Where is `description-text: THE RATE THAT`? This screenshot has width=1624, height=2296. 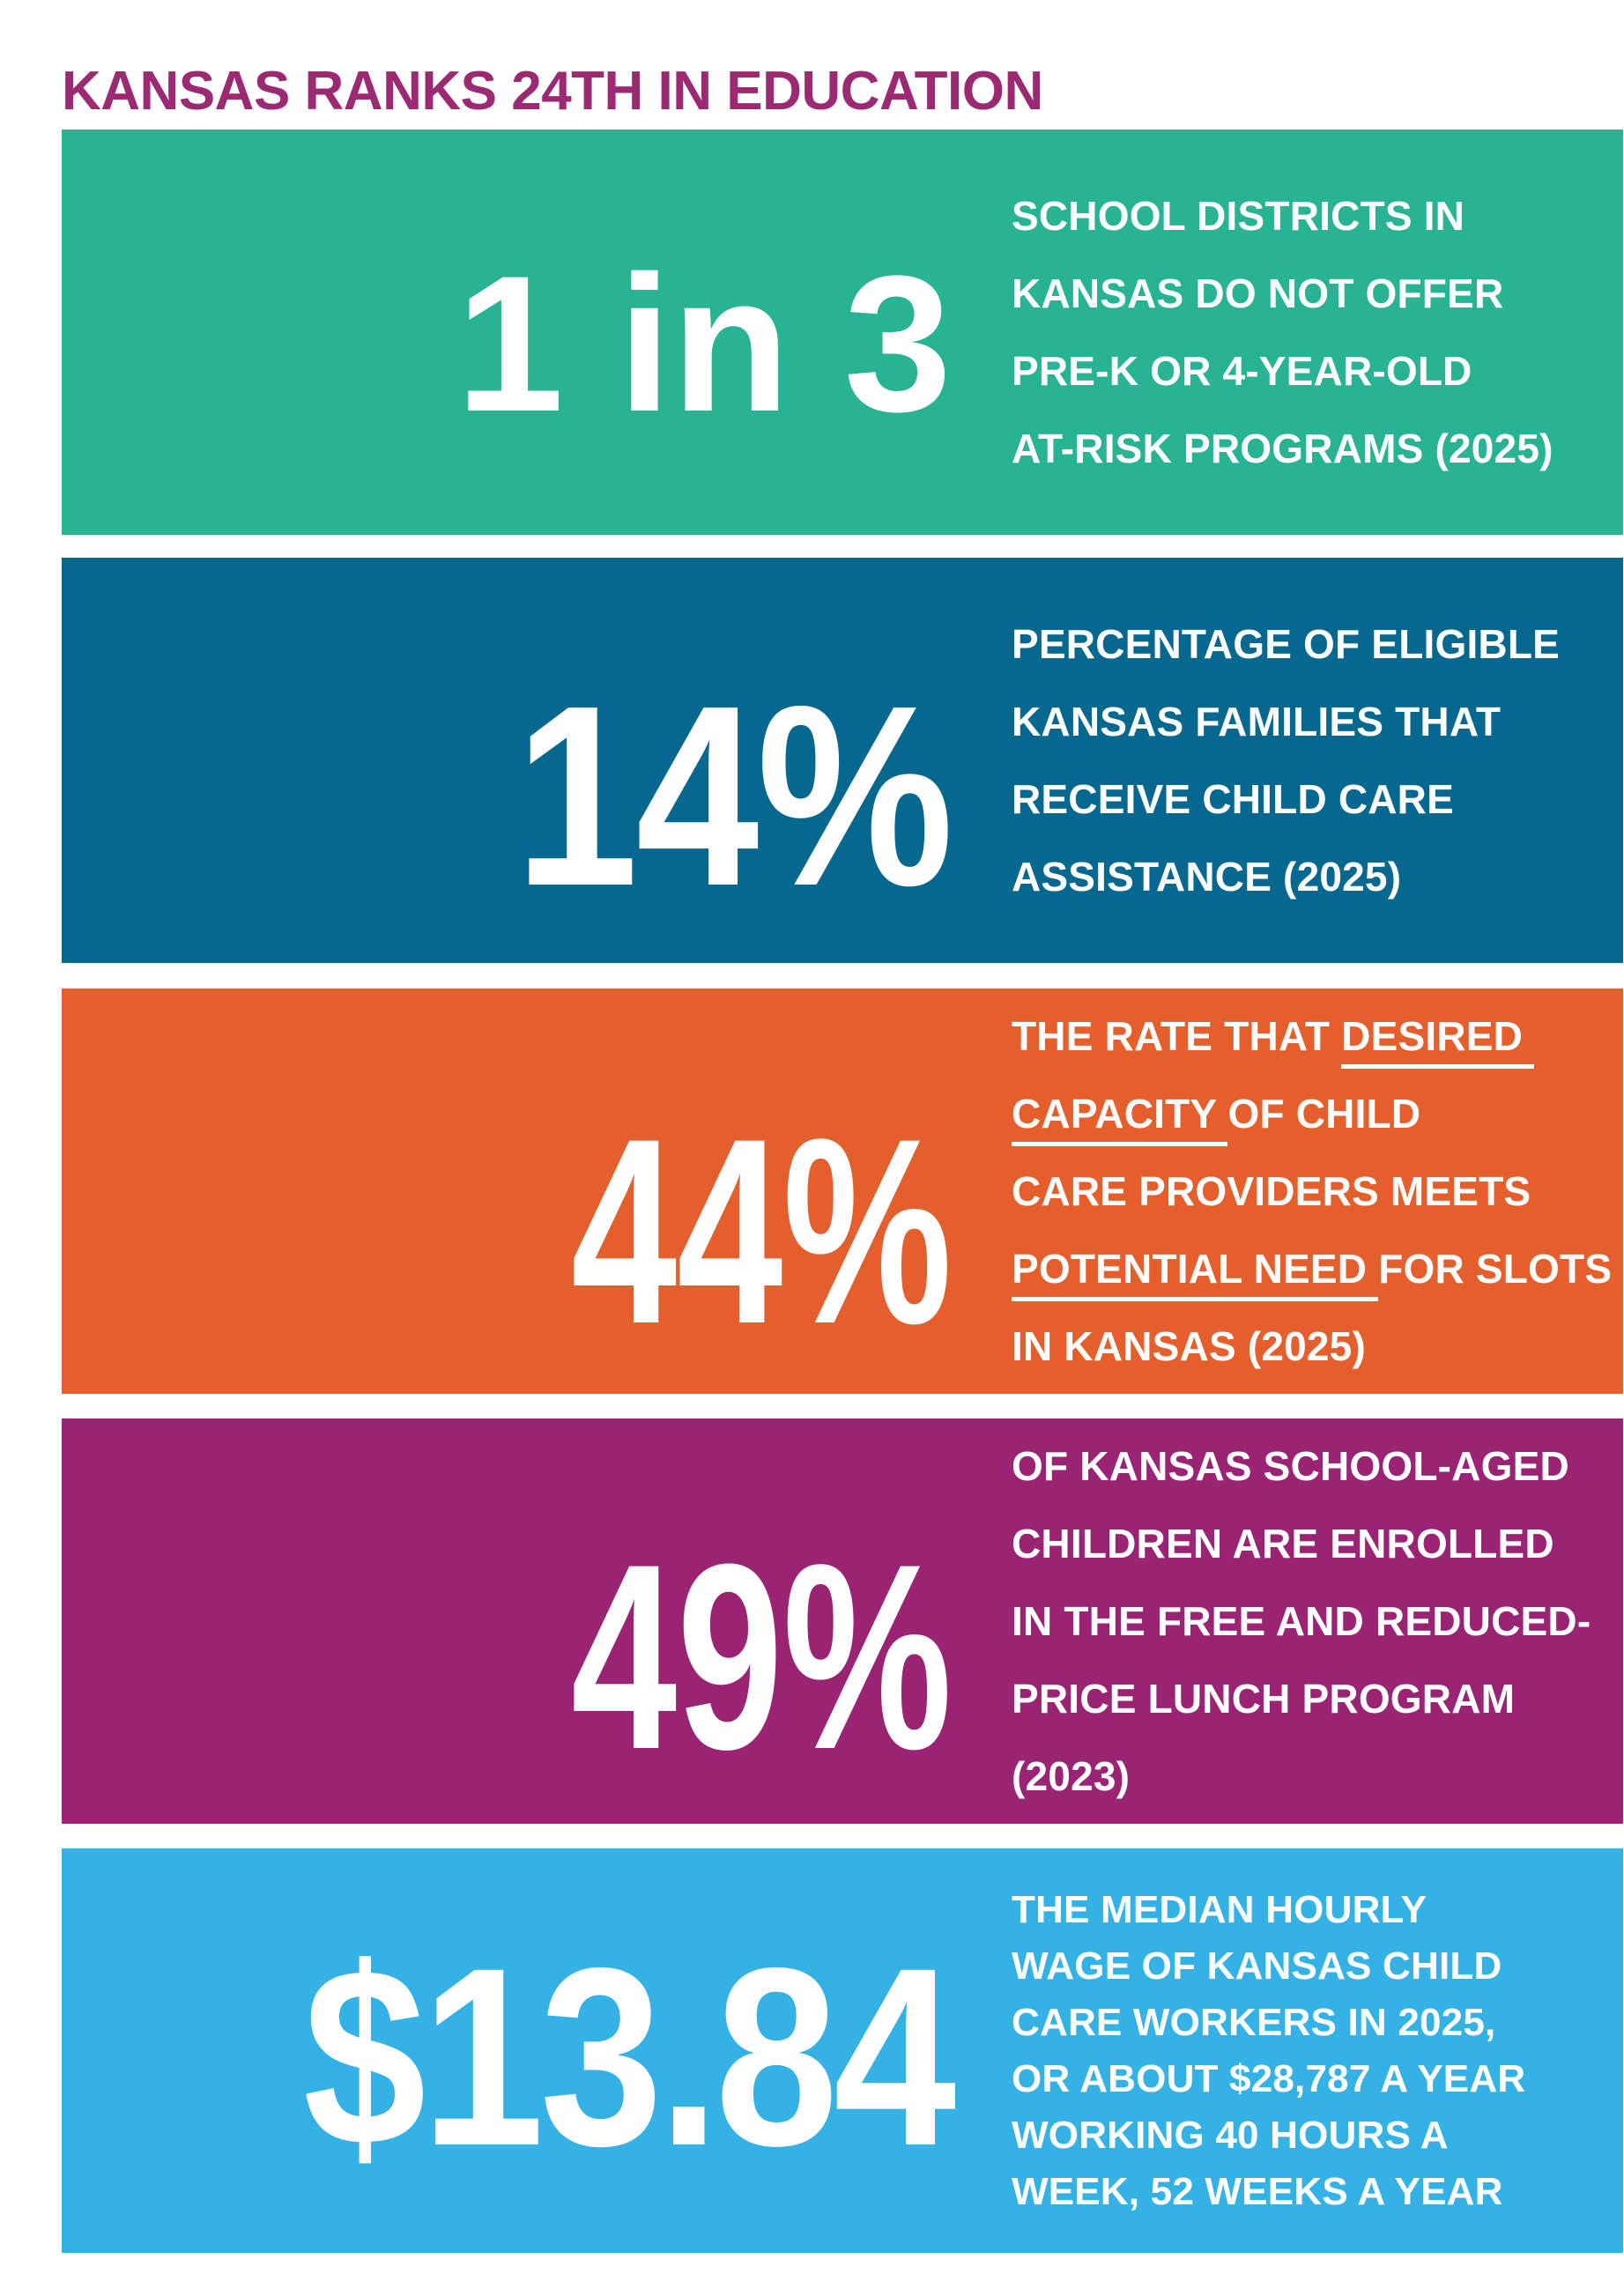 description-text: THE RATE THAT is located at coordinates (1177, 1036).